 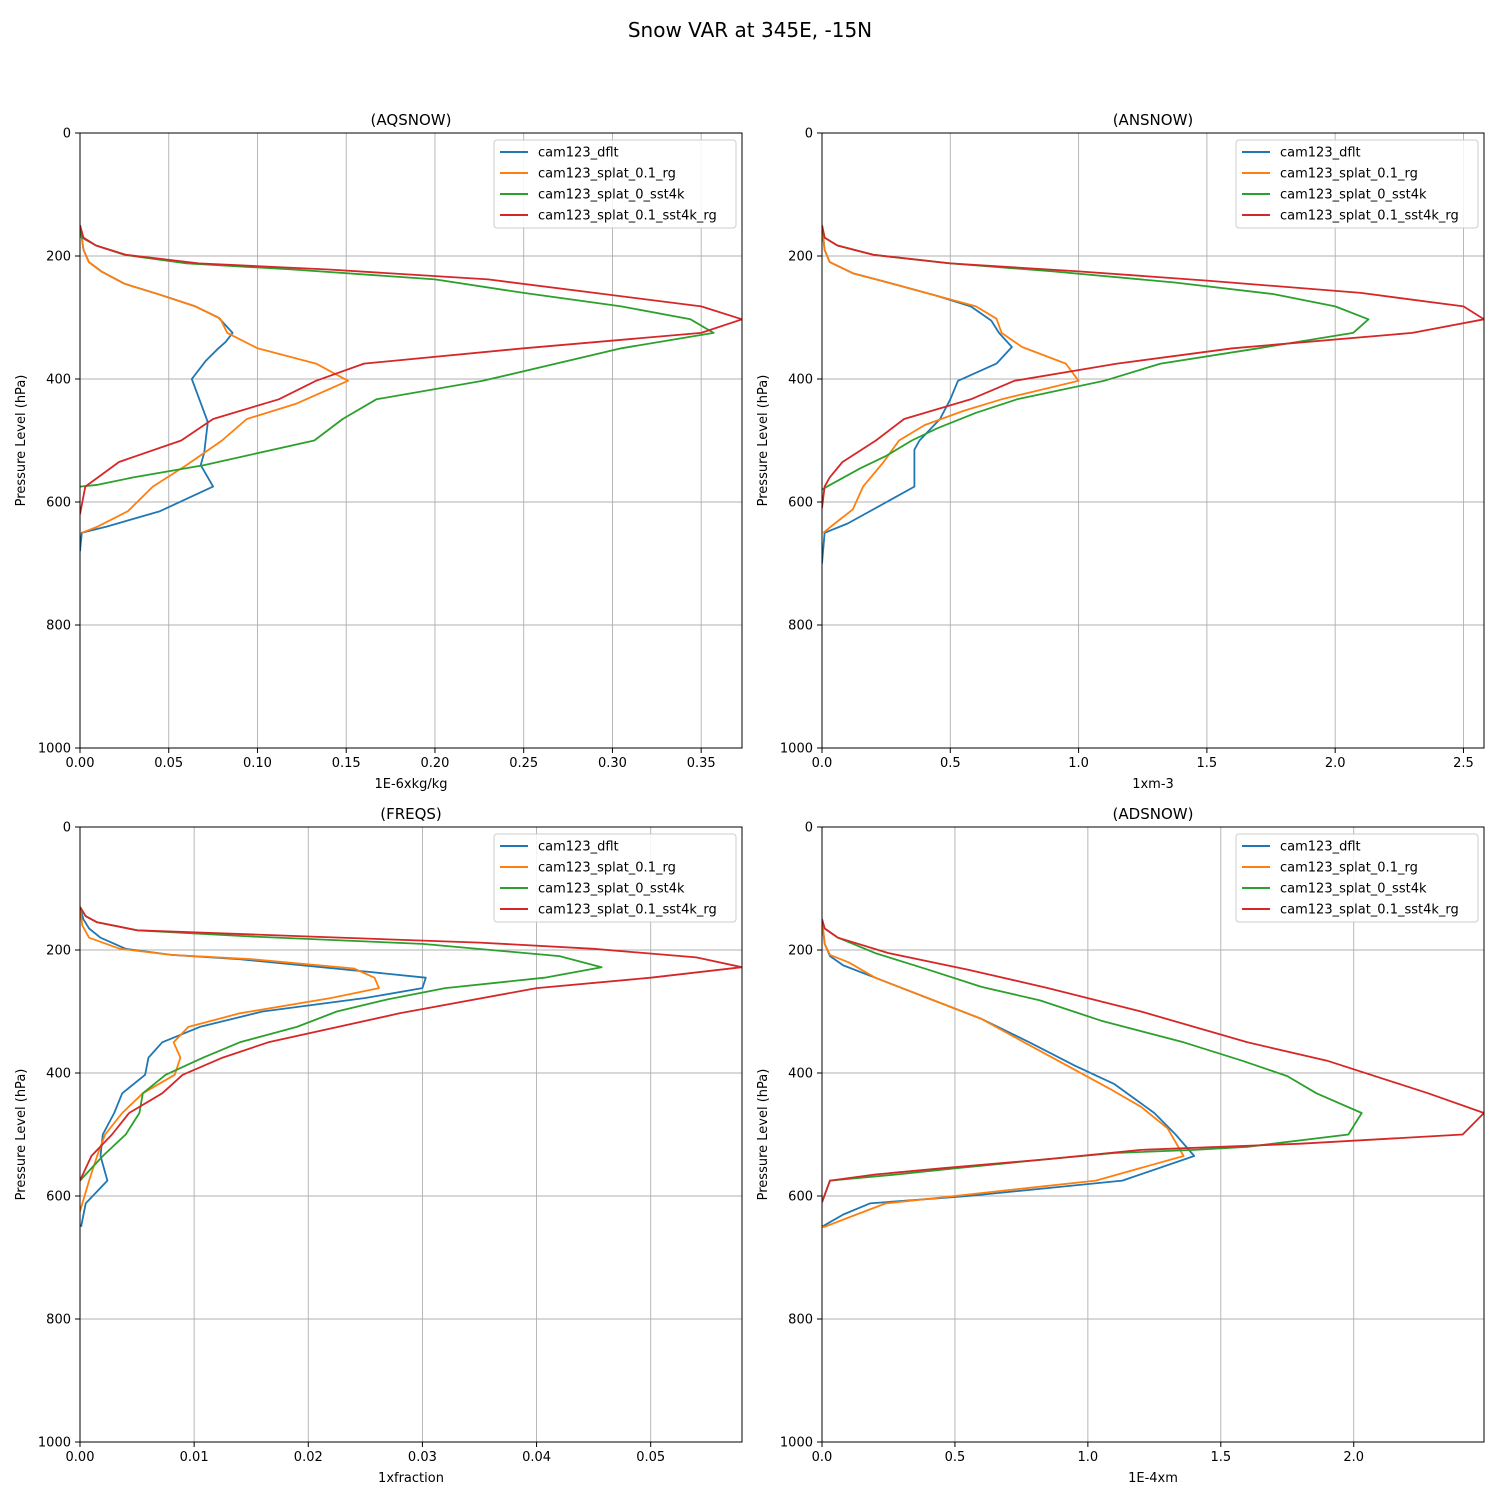 What do you see at coordinates (411, 814) in the screenshot?
I see `subplot-title: (FREQS)` at bounding box center [411, 814].